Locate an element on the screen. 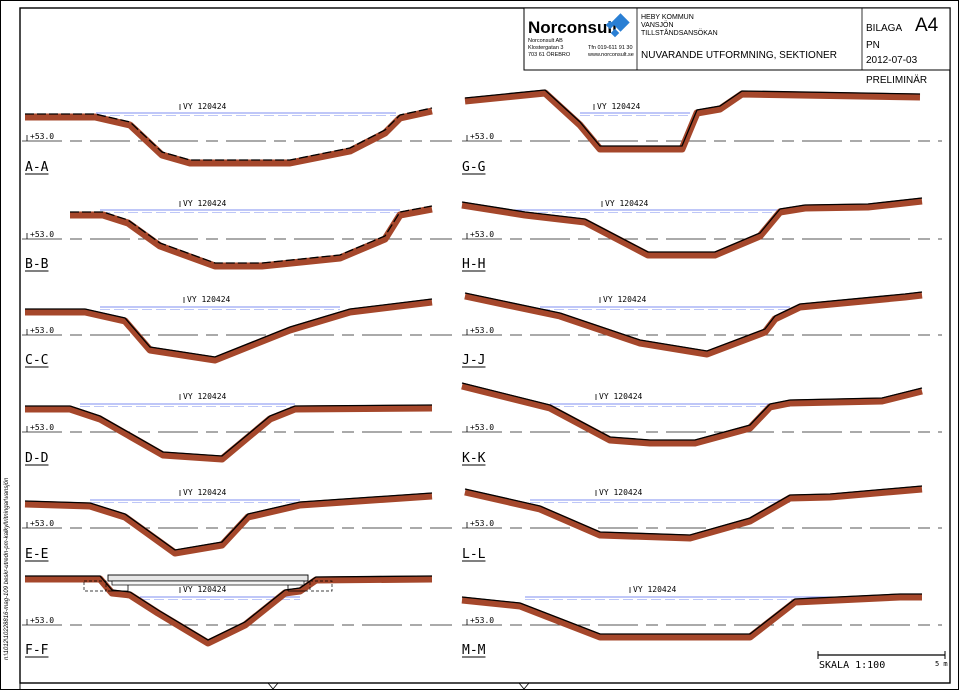 This screenshot has width=959, height=690. scale-label: SKALA 1:100 is located at coordinates (852, 665).